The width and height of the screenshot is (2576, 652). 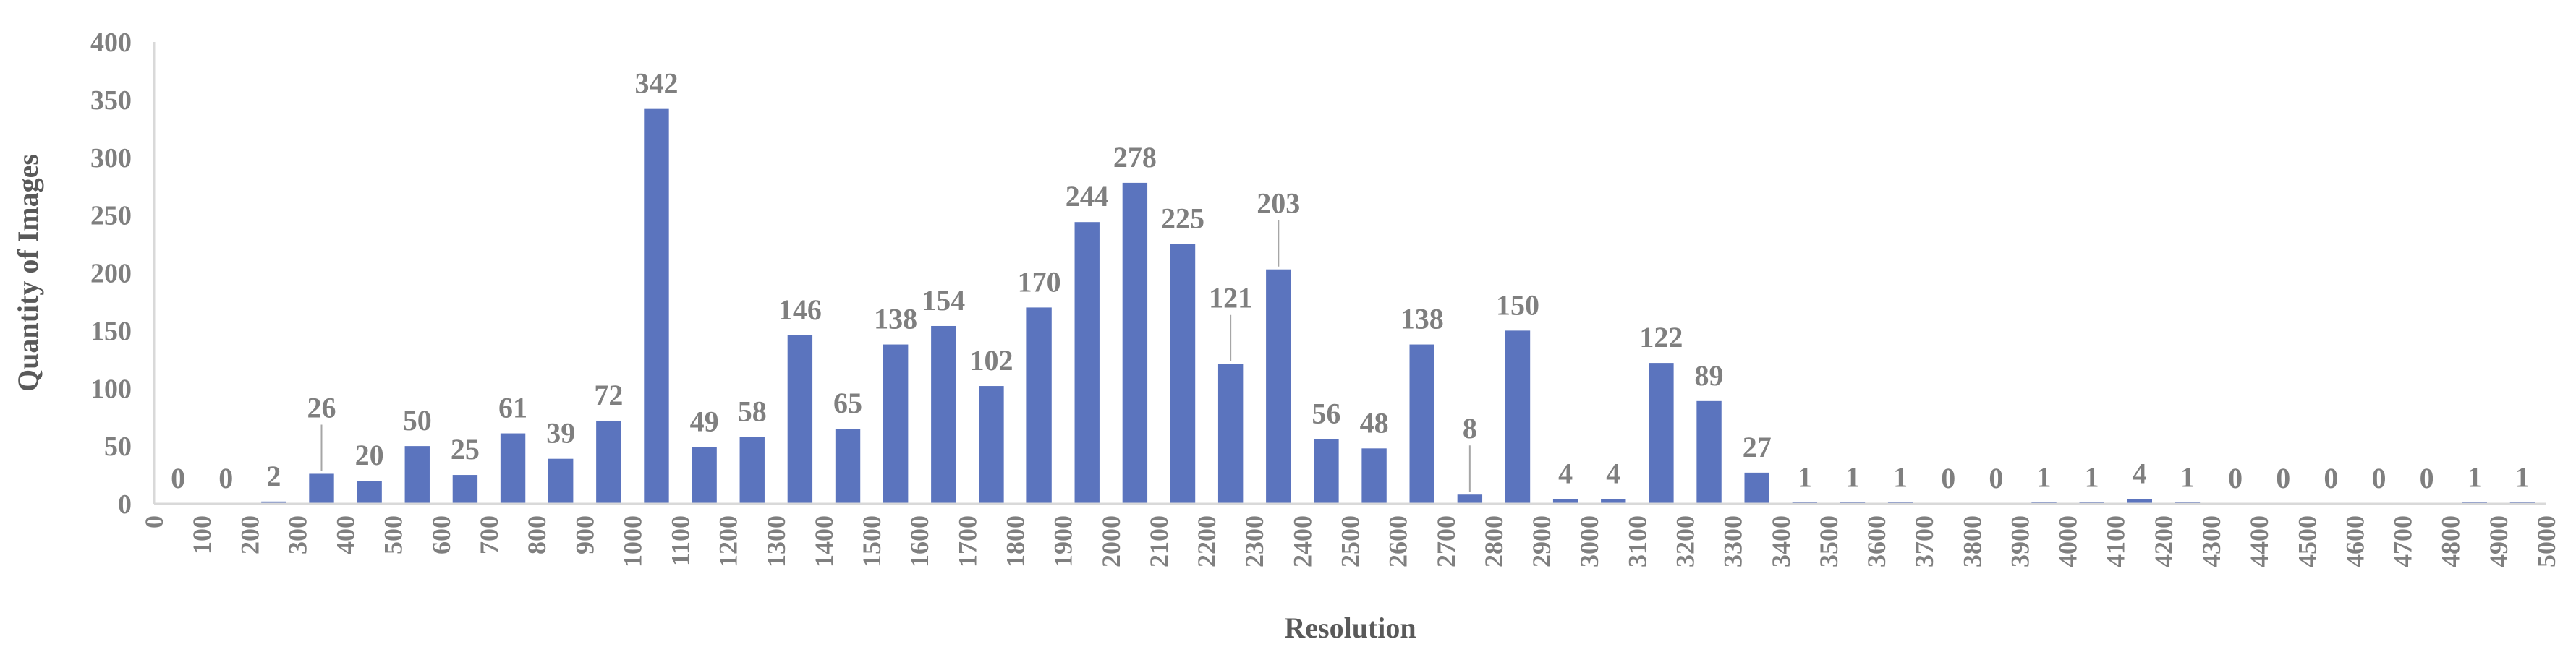 What do you see at coordinates (118, 447) in the screenshot?
I see `y-tick-label: 50` at bounding box center [118, 447].